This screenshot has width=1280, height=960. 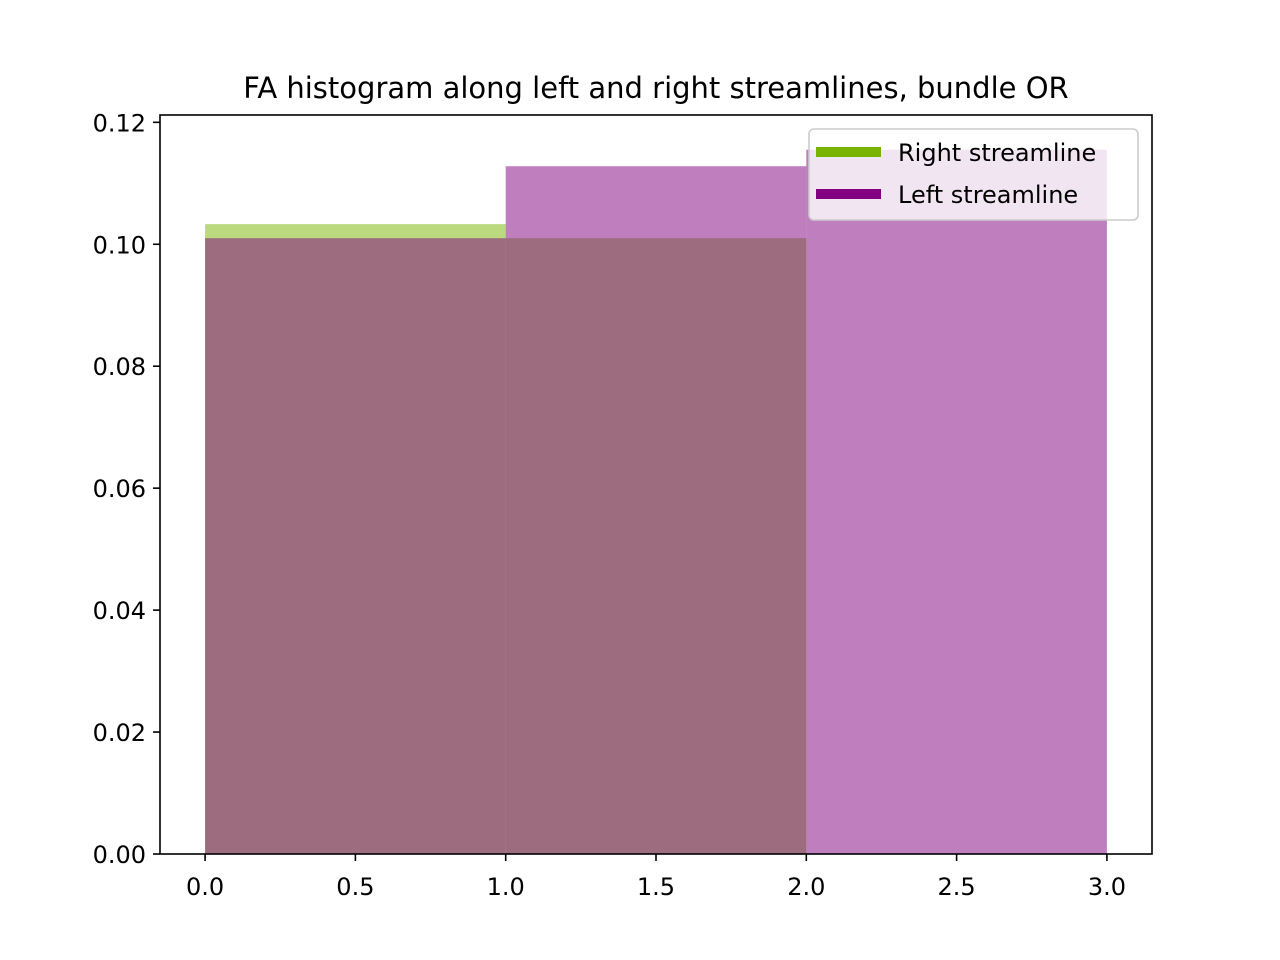 What do you see at coordinates (848, 152) in the screenshot?
I see `legend-swatch-right-streamline` at bounding box center [848, 152].